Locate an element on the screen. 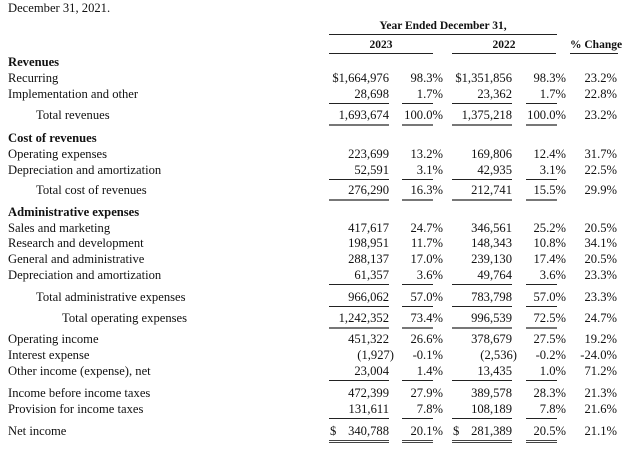 Image resolution: width=625 pixels, height=457 pixels. cell-pct-2023: 98.3% is located at coordinates (426, 78).